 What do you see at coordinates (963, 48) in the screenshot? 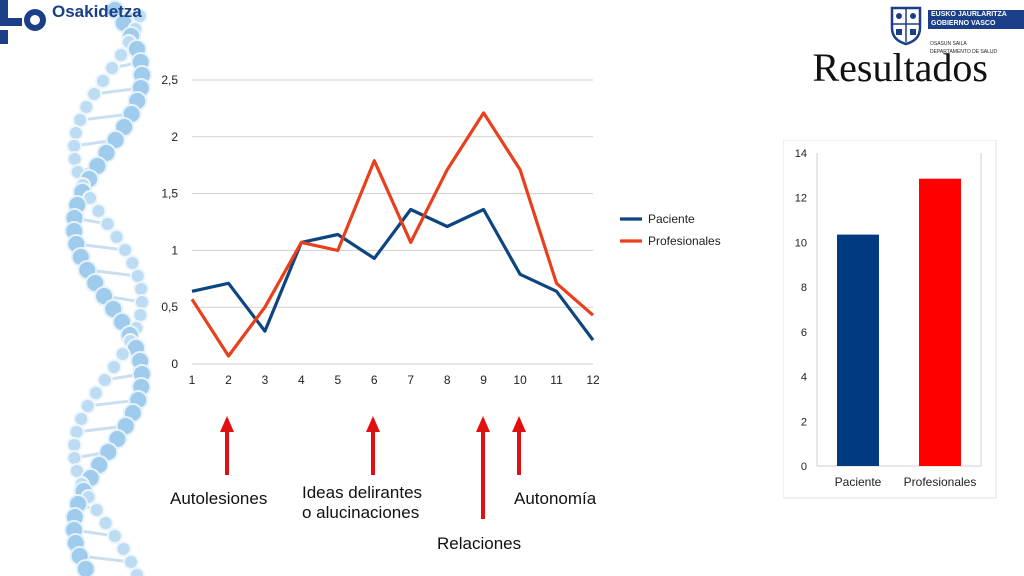
I see `department-name: OSASUN SAILA DEPARTAMENTO DE SALUD` at bounding box center [963, 48].